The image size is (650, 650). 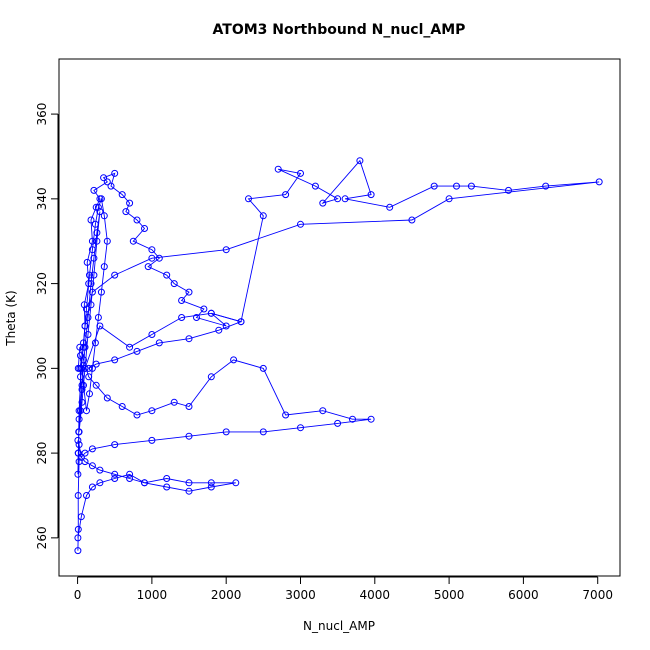 I want to click on y-tick-label: 340, so click(x=42, y=198).